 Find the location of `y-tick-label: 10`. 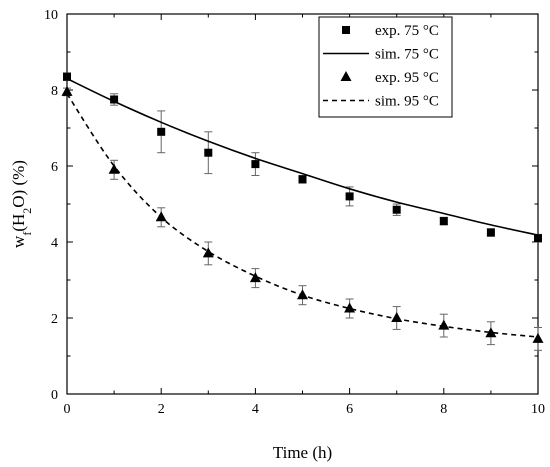

y-tick-label: 10 is located at coordinates (51, 15).